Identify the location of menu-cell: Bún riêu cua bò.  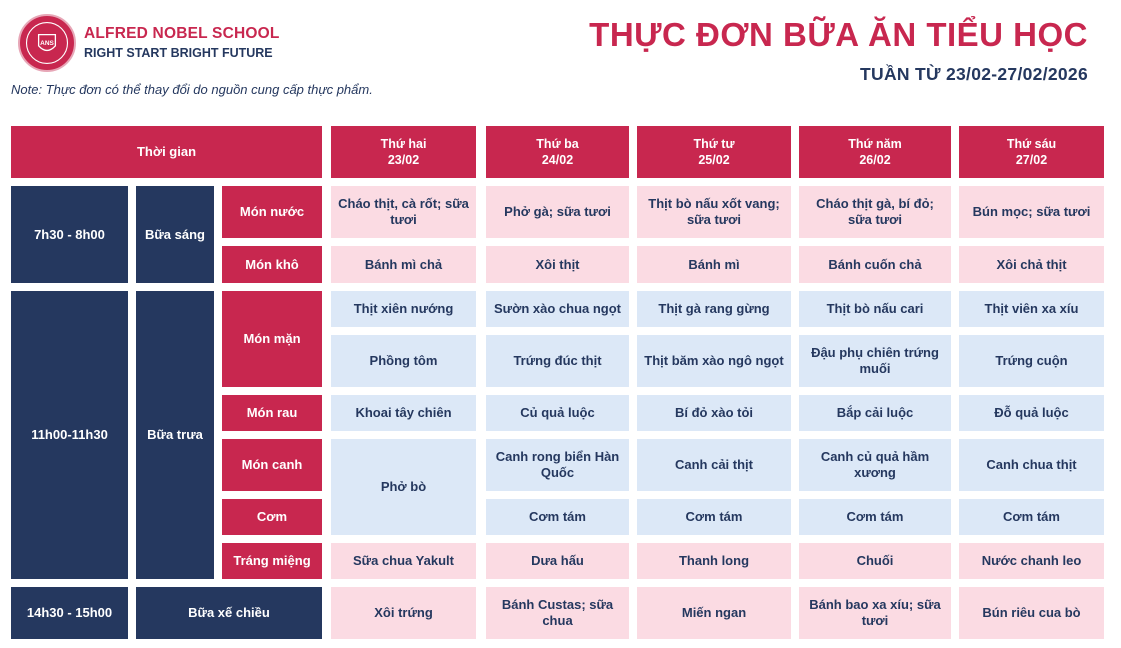
(1031, 613).